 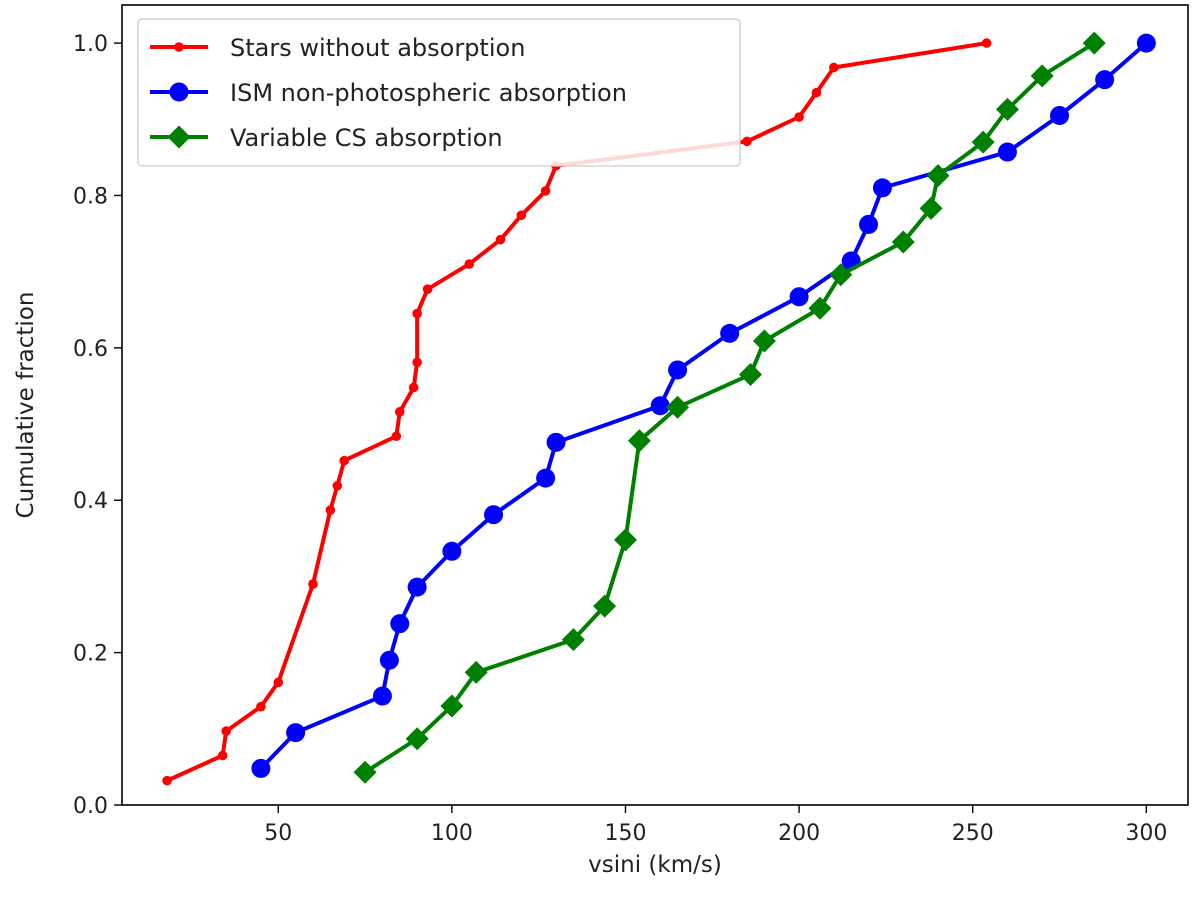 I want to click on legend-entry-3-label: Variable CS absorption, so click(x=366, y=138).